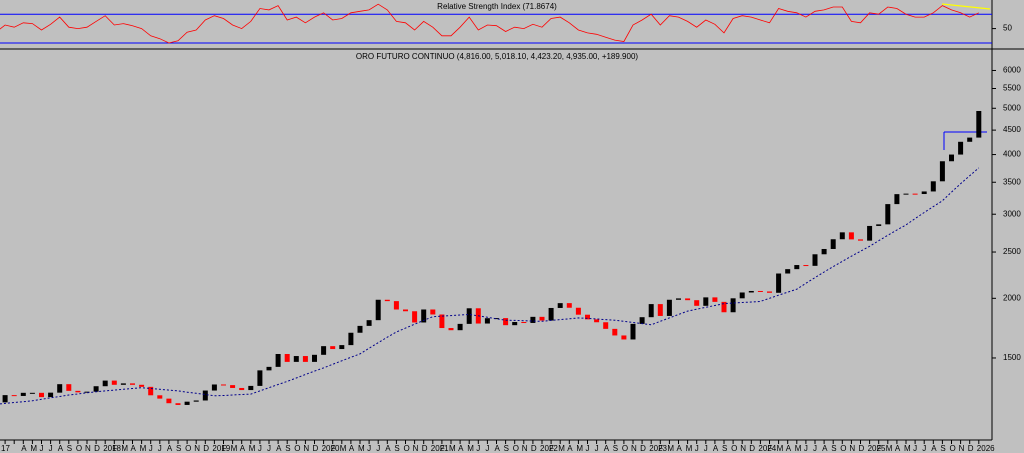  Describe the element at coordinates (658, 448) in the screenshot. I see `x-tick-label: 2023` at that location.